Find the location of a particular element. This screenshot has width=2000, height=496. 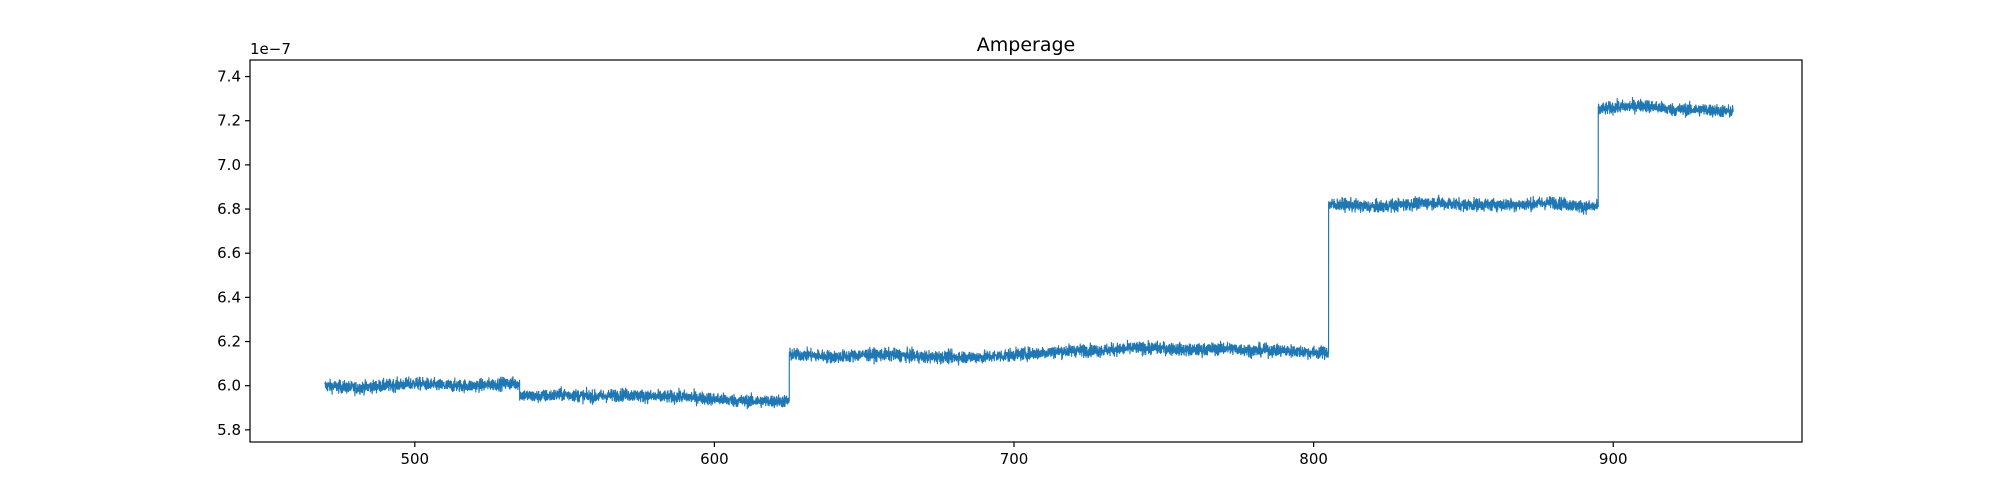

y-tick-label: 7.0 is located at coordinates (229, 165).